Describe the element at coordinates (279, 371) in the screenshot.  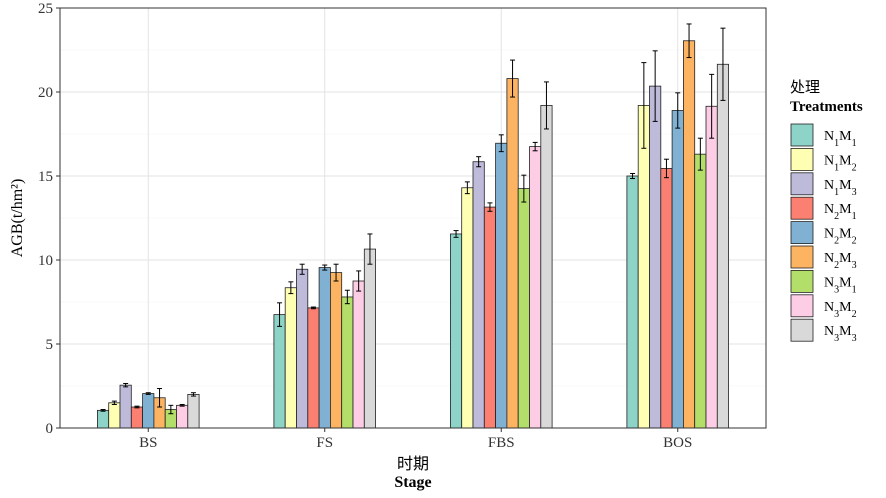
I see `bar-N1M1-FS` at that location.